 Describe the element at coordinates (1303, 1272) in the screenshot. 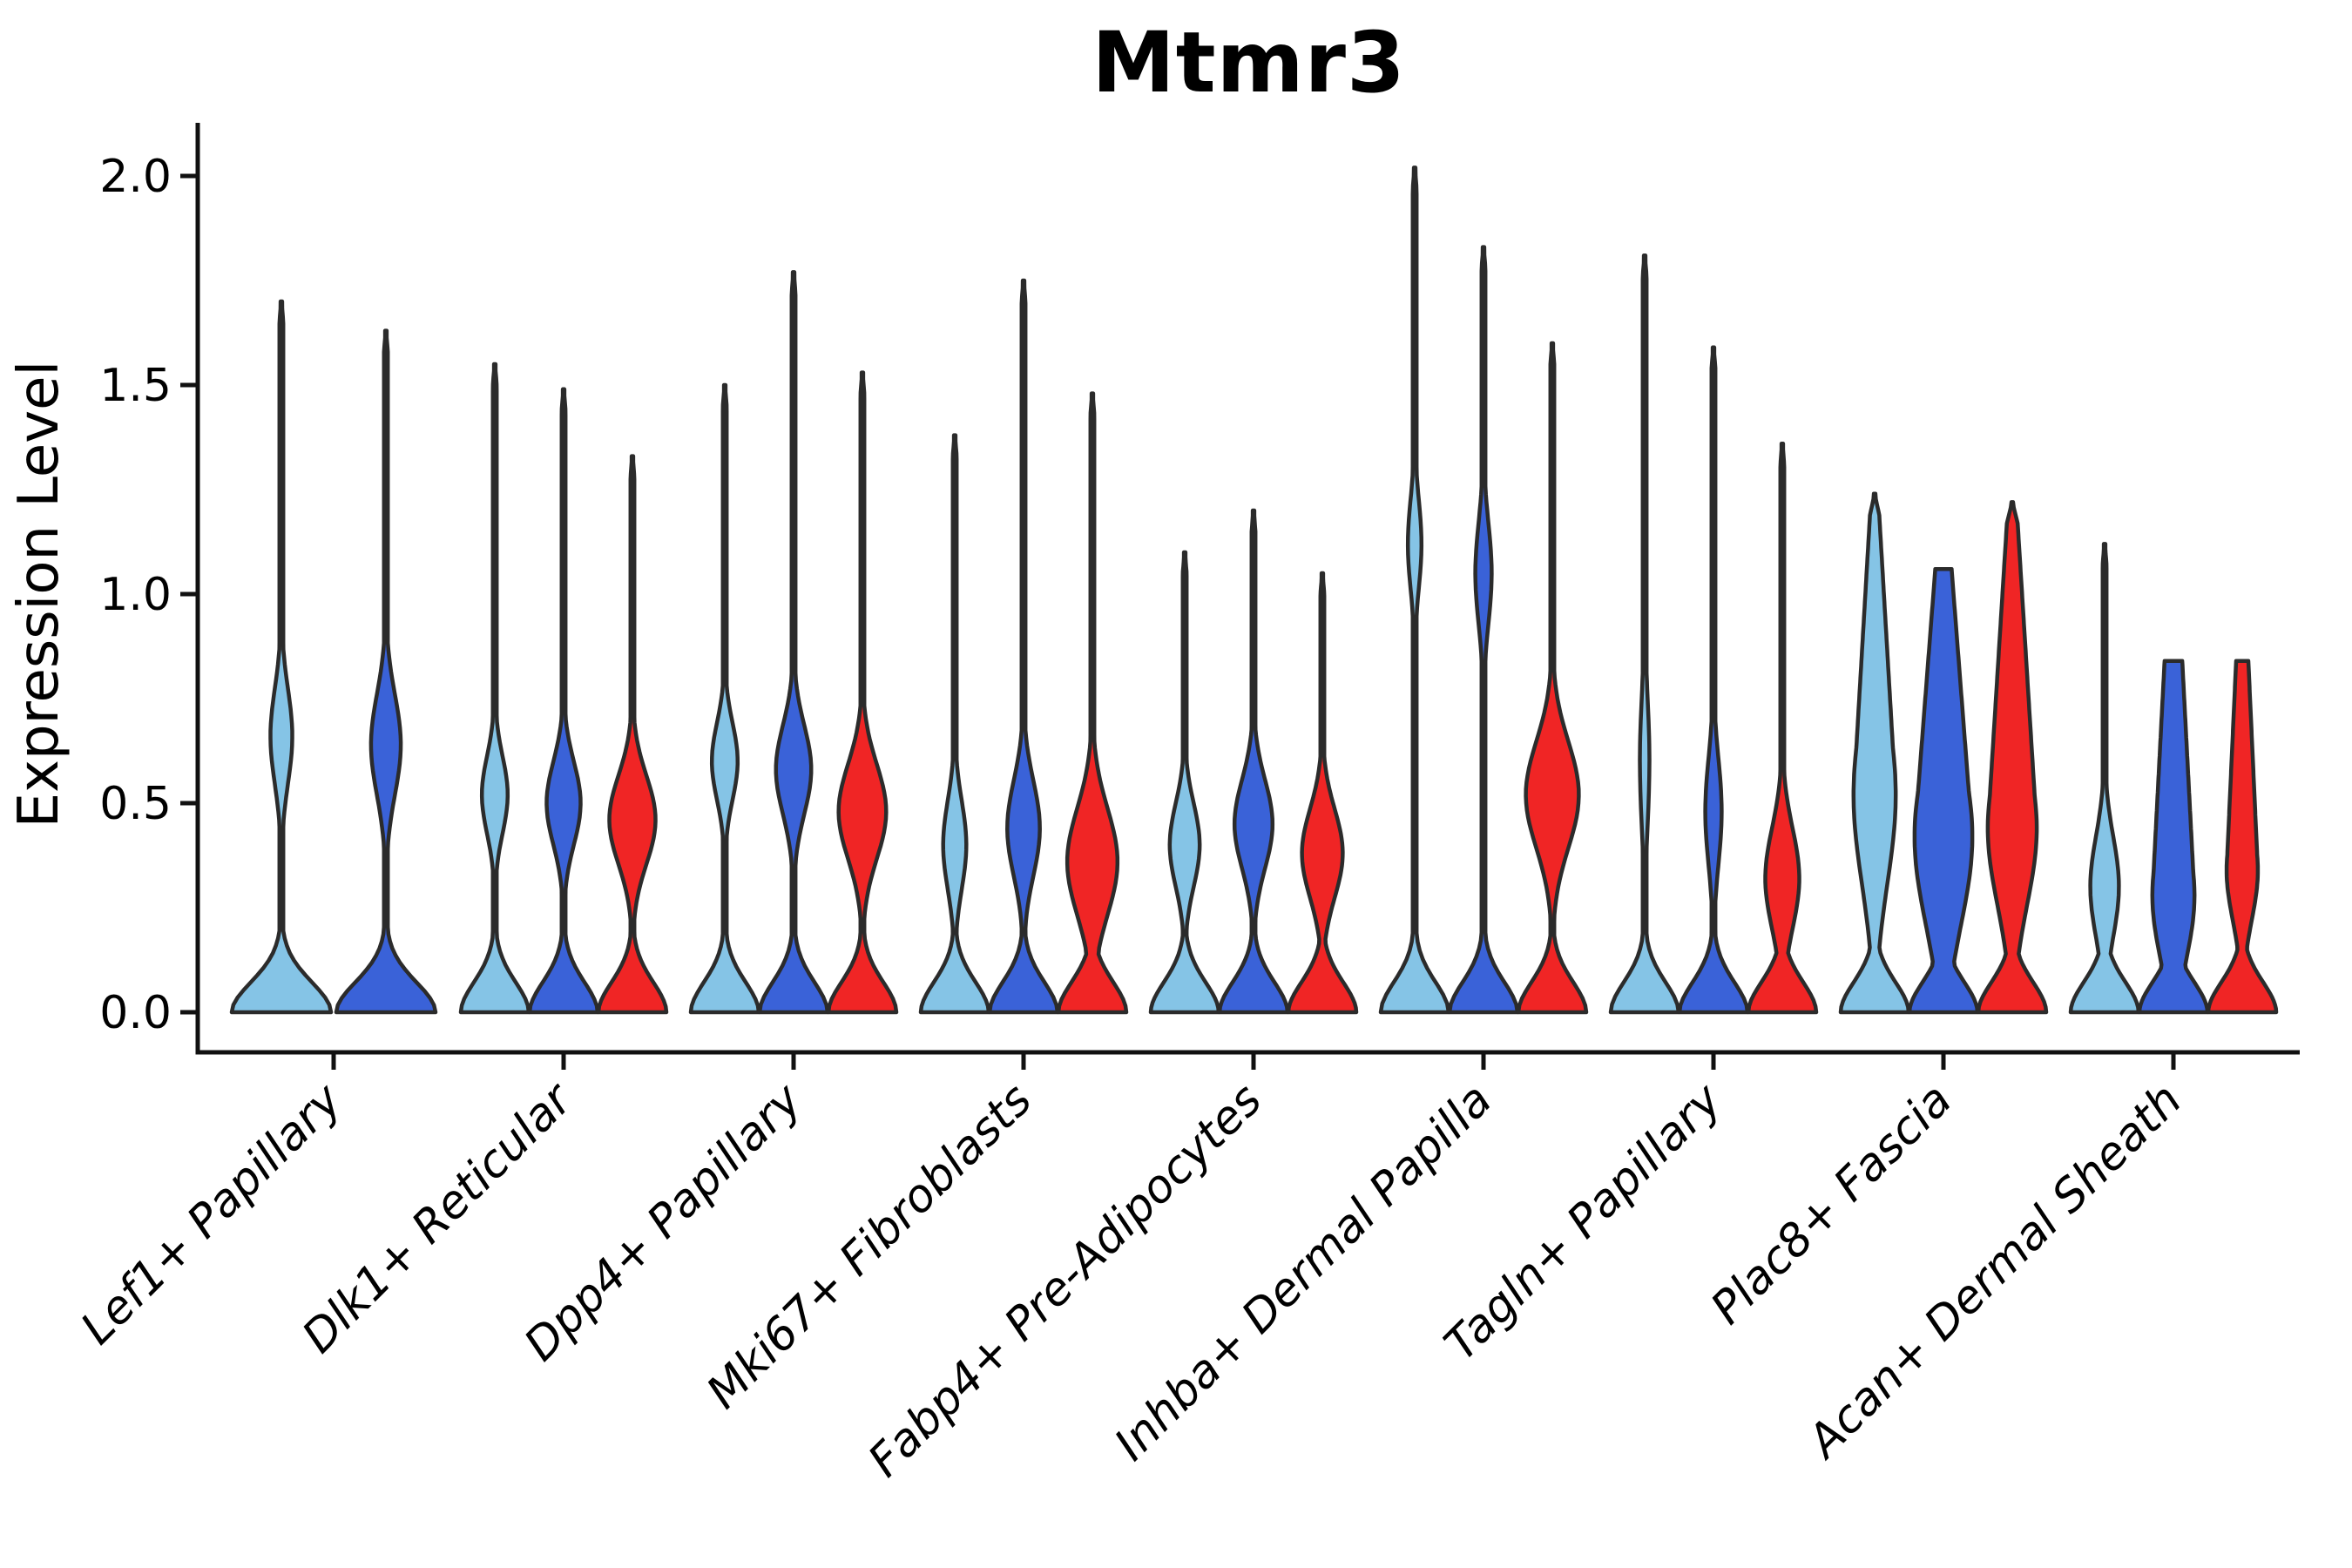

I see `x-tick-label: Inhba+ Dermal Papilla` at that location.